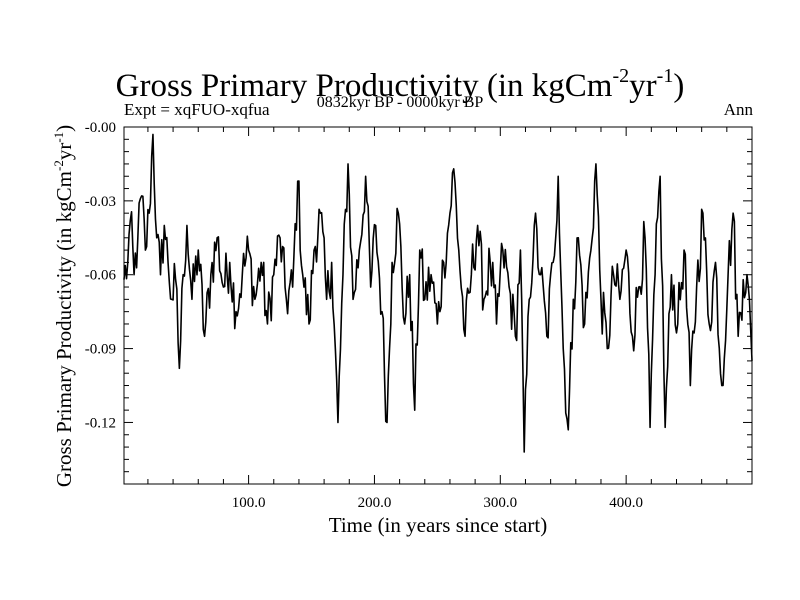 The height and width of the screenshot is (600, 800). Describe the element at coordinates (400, 102) in the screenshot. I see `period-label: 0832kyr BP - 0000kyr BP` at that location.